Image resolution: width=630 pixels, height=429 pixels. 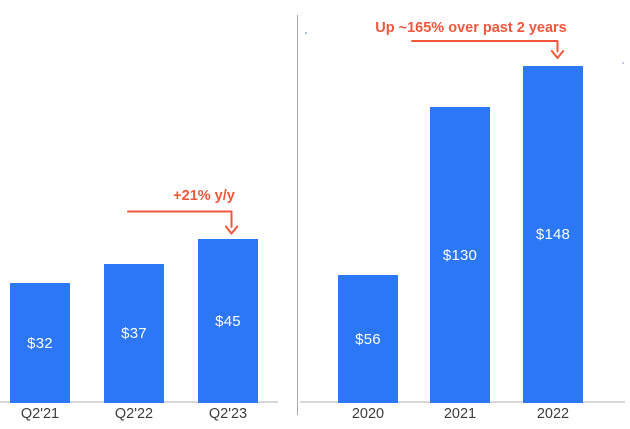 I want to click on bar-value-label: $56, so click(x=368, y=339).